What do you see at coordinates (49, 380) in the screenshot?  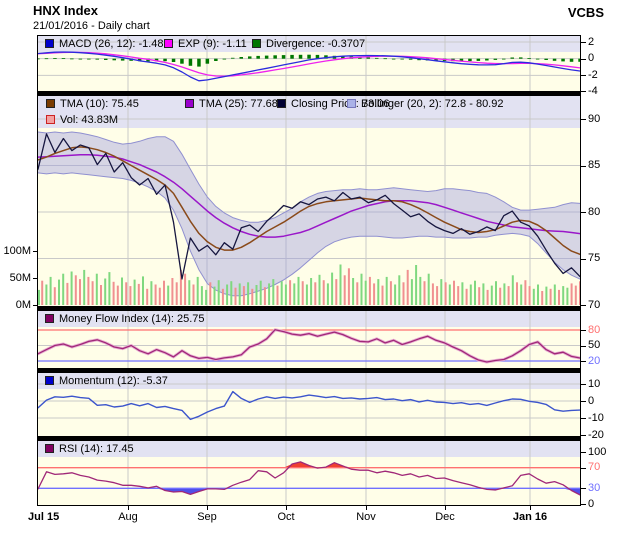 I see `momentum-swatch-icon` at bounding box center [49, 380].